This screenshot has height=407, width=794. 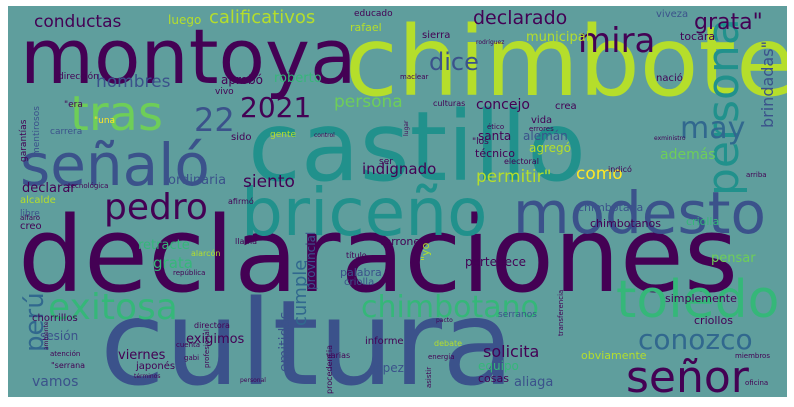 I want to click on word-rafael: rafael, so click(x=366, y=27).